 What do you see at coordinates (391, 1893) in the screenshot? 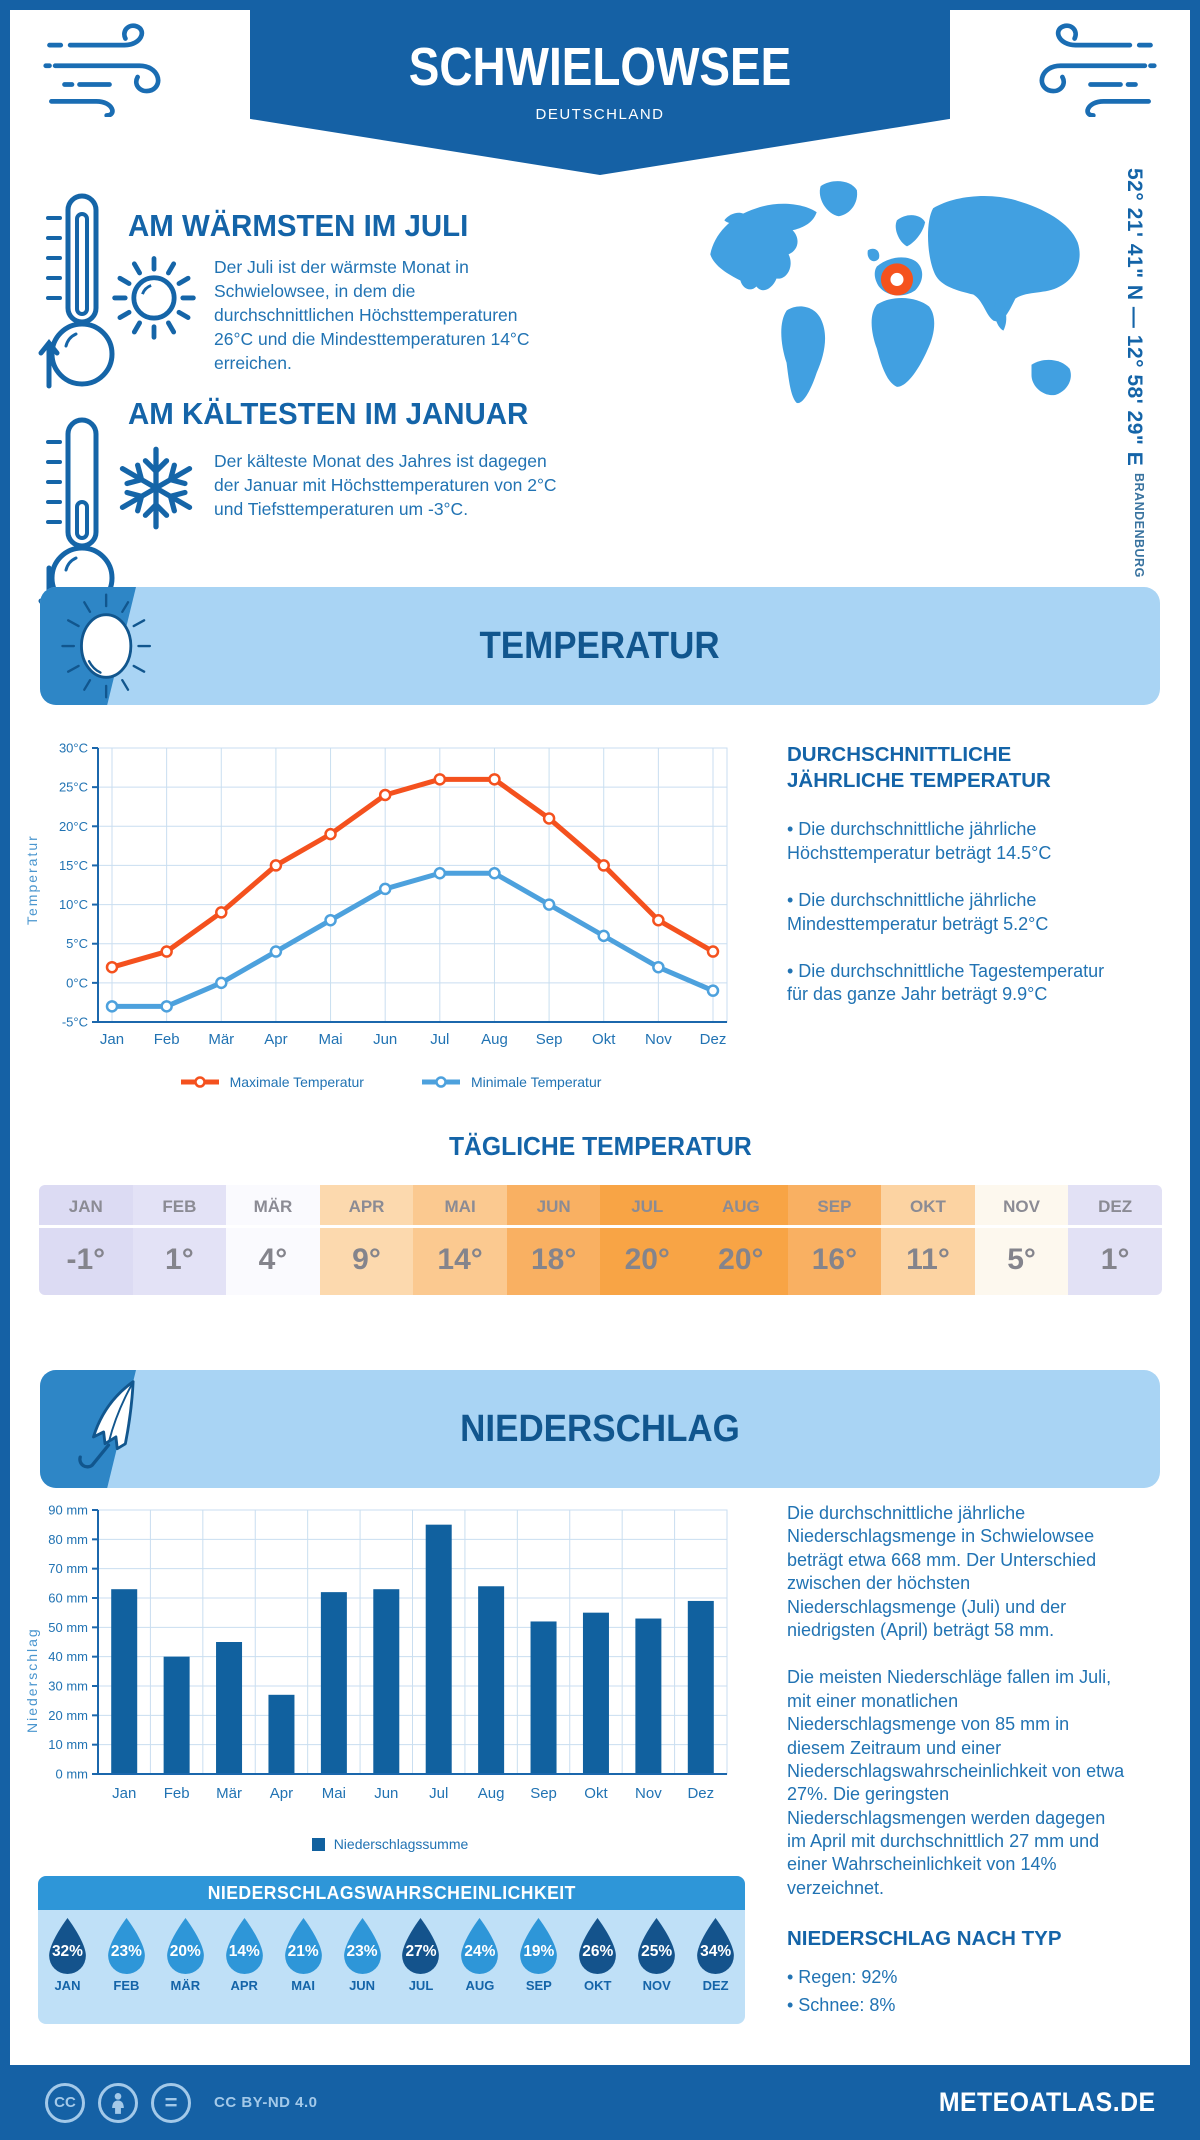
I see `probability-title: NIEDERSCHLAGSWAHRSCHEINLICHKEIT` at bounding box center [391, 1893].